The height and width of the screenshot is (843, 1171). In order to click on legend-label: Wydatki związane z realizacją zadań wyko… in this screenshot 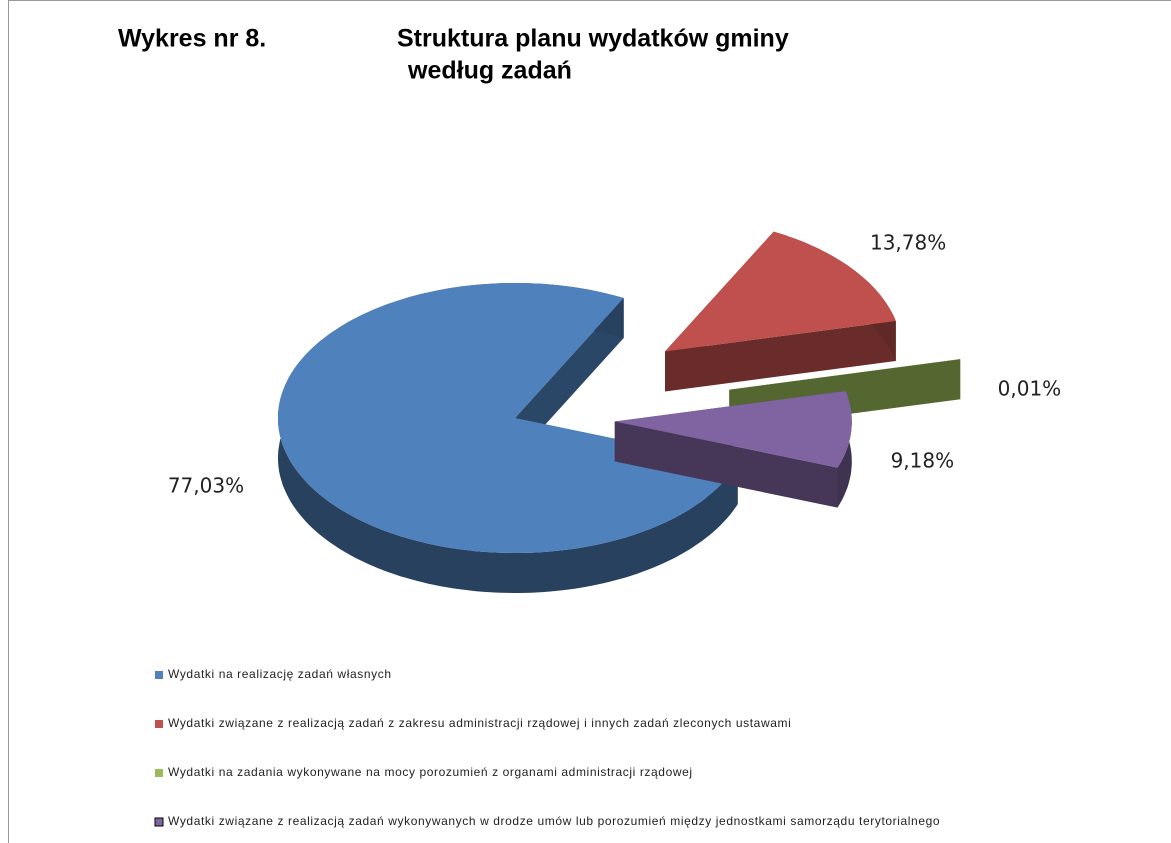, I will do `click(554, 821)`.